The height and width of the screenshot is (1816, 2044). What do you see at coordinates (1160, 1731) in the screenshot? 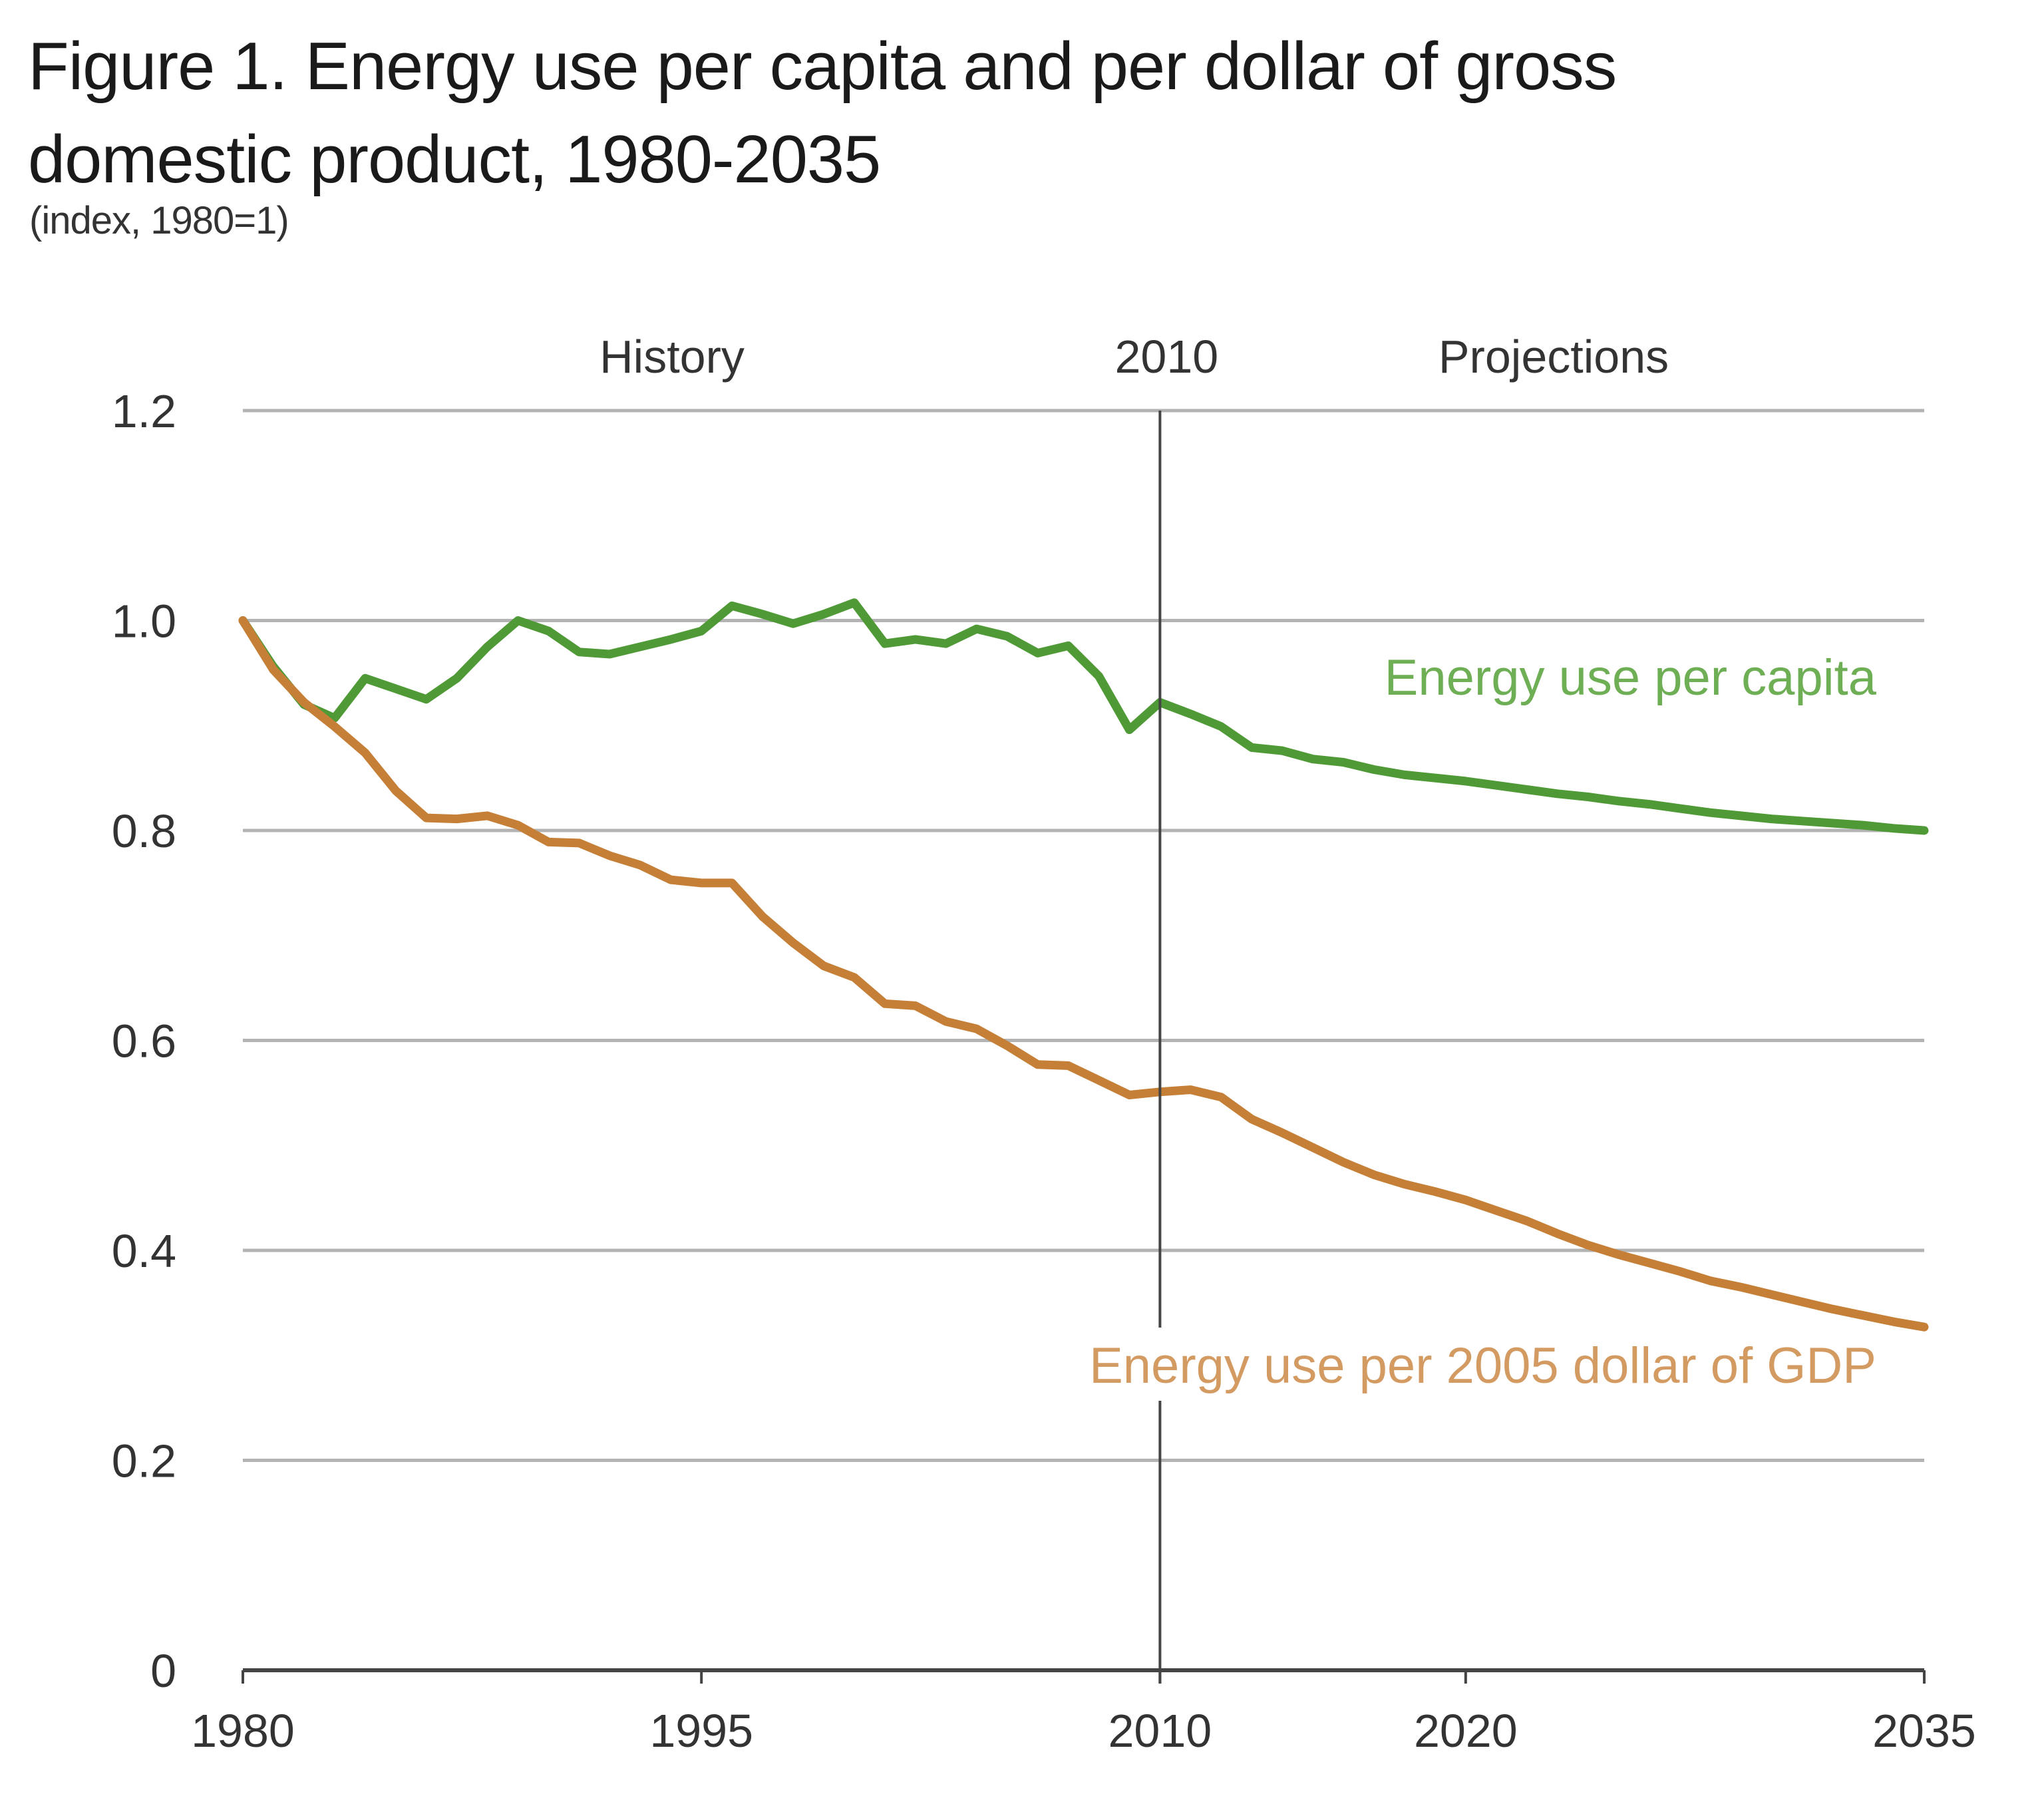
I see `x-tick-label: 2010` at bounding box center [1160, 1731].